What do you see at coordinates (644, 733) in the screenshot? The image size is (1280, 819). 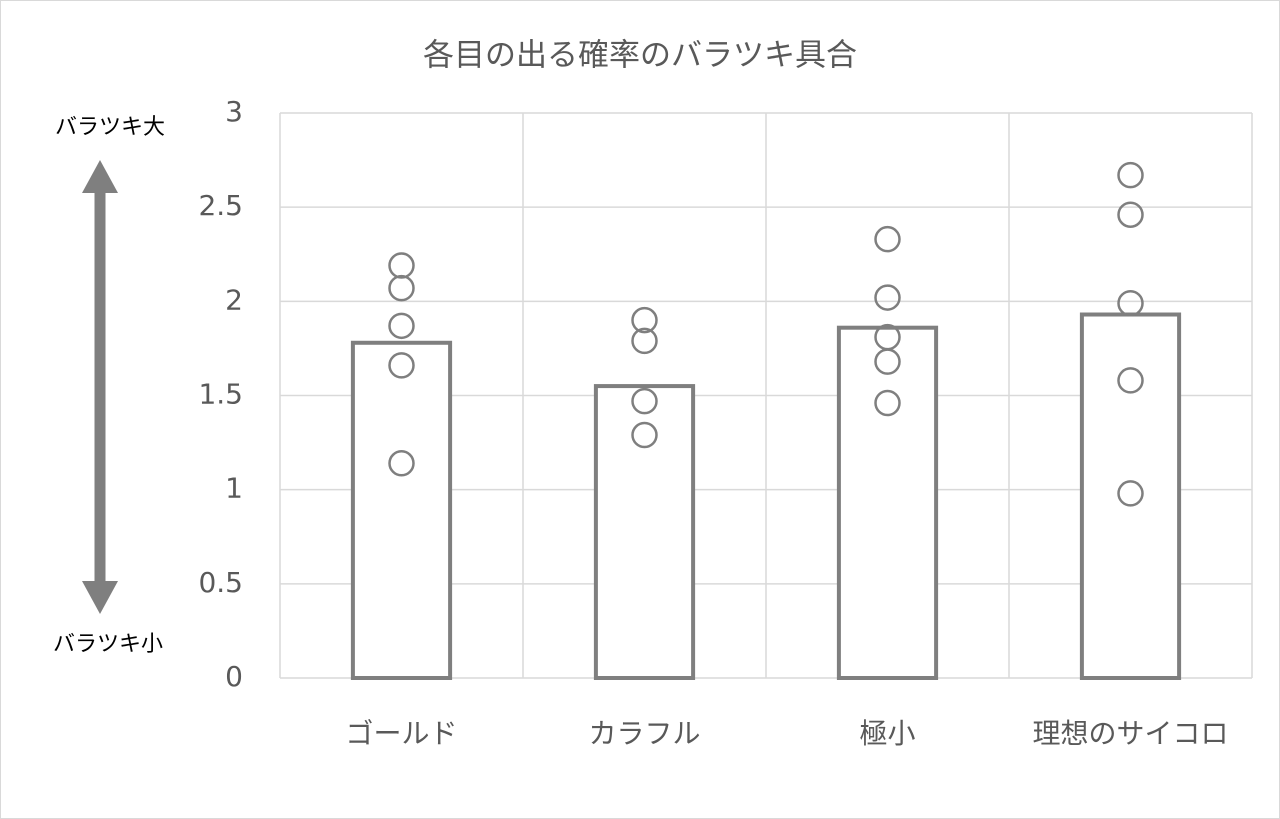 I see `x-tick-label: カラフル` at bounding box center [644, 733].